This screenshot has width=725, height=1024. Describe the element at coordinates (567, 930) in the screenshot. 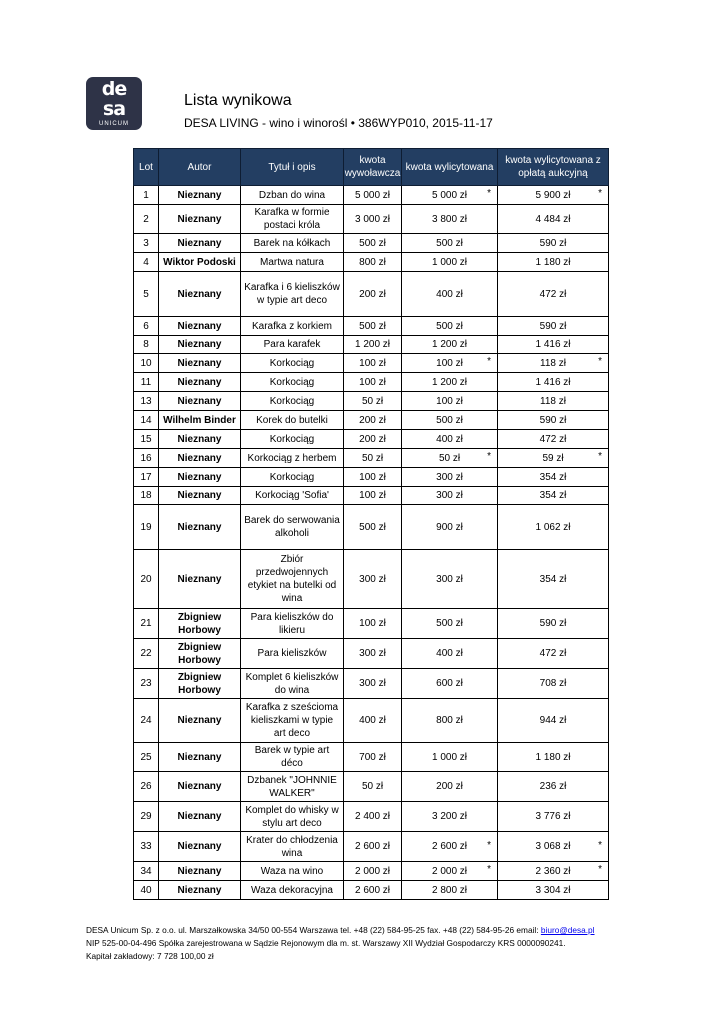

I see `email-link: biuro@desa.pl` at that location.